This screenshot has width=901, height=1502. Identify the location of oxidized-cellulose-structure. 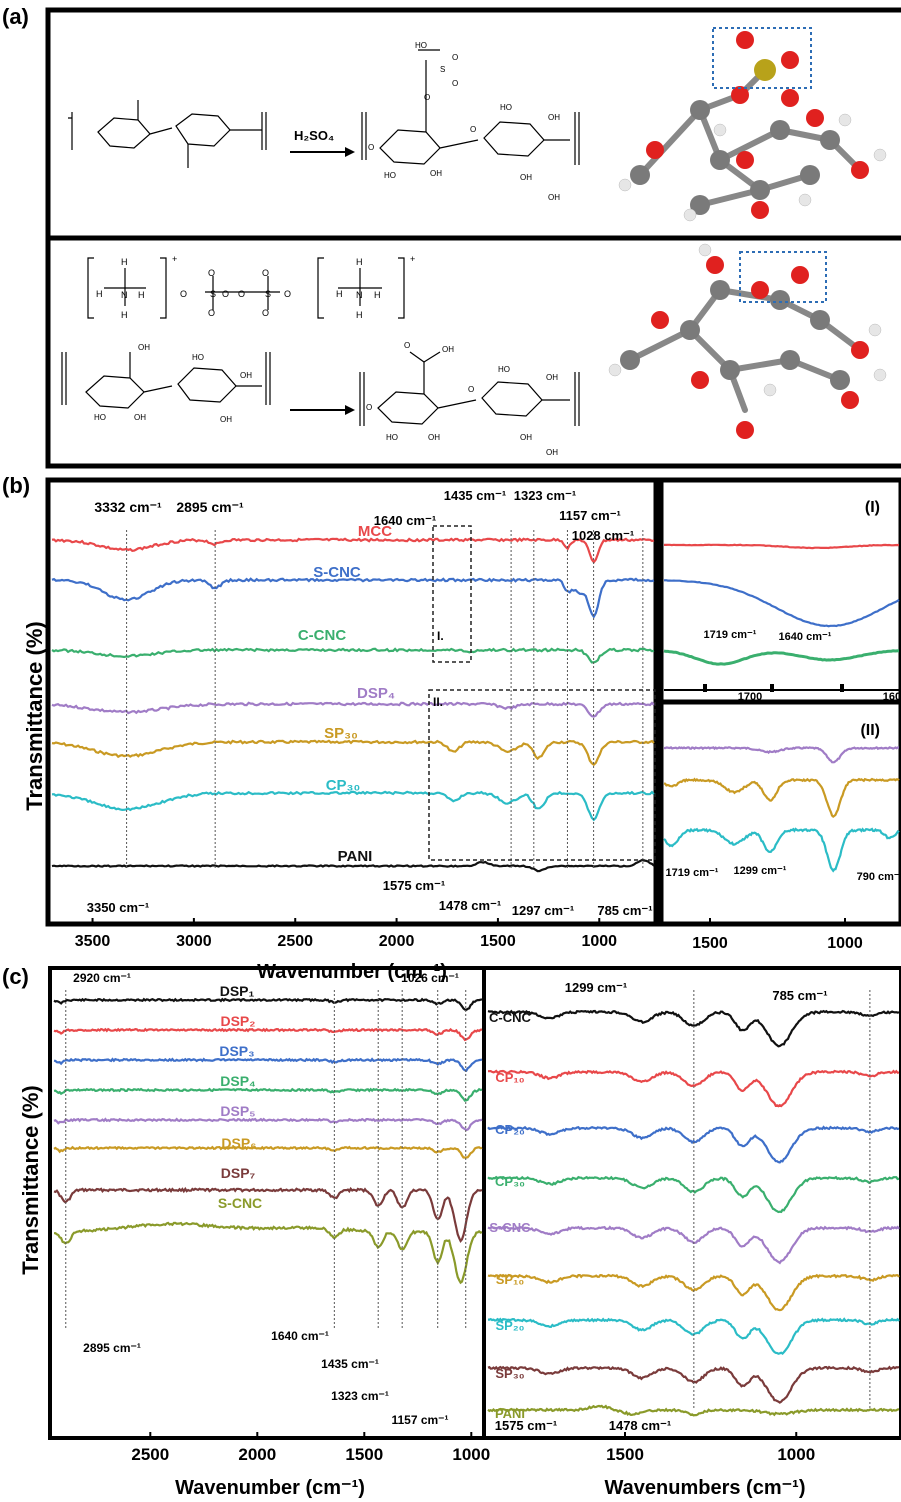
(469, 388).